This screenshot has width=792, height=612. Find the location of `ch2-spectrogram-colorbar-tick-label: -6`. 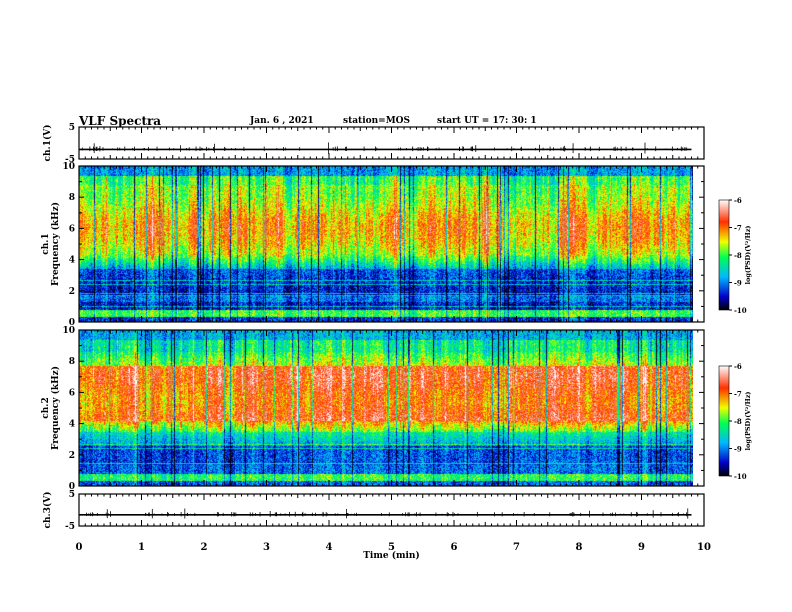

ch2-spectrogram-colorbar-tick-label: -6 is located at coordinates (738, 366).